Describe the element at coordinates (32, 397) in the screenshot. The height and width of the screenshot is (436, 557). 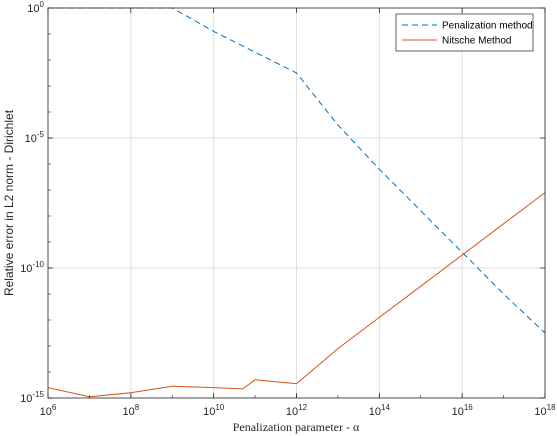
I see `y-tick-label: 10⁻¹⁵` at that location.